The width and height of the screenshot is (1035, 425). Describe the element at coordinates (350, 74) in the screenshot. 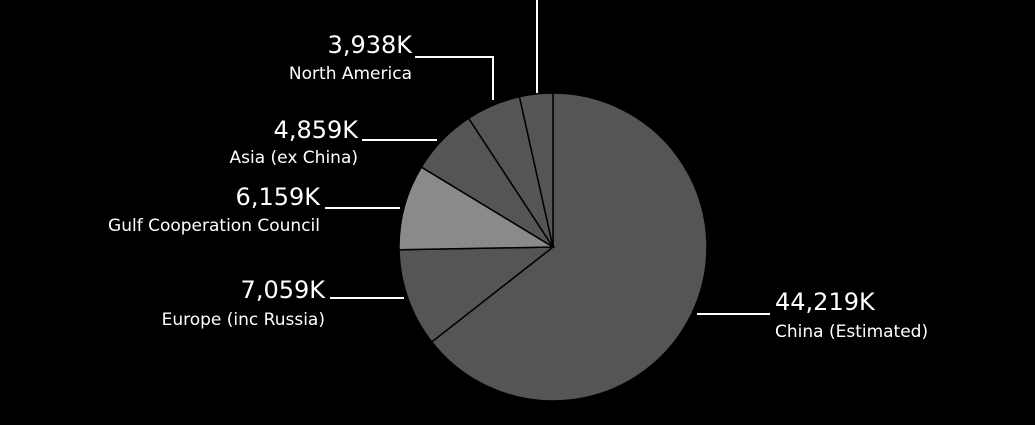

I see `category-label: North America` at that location.